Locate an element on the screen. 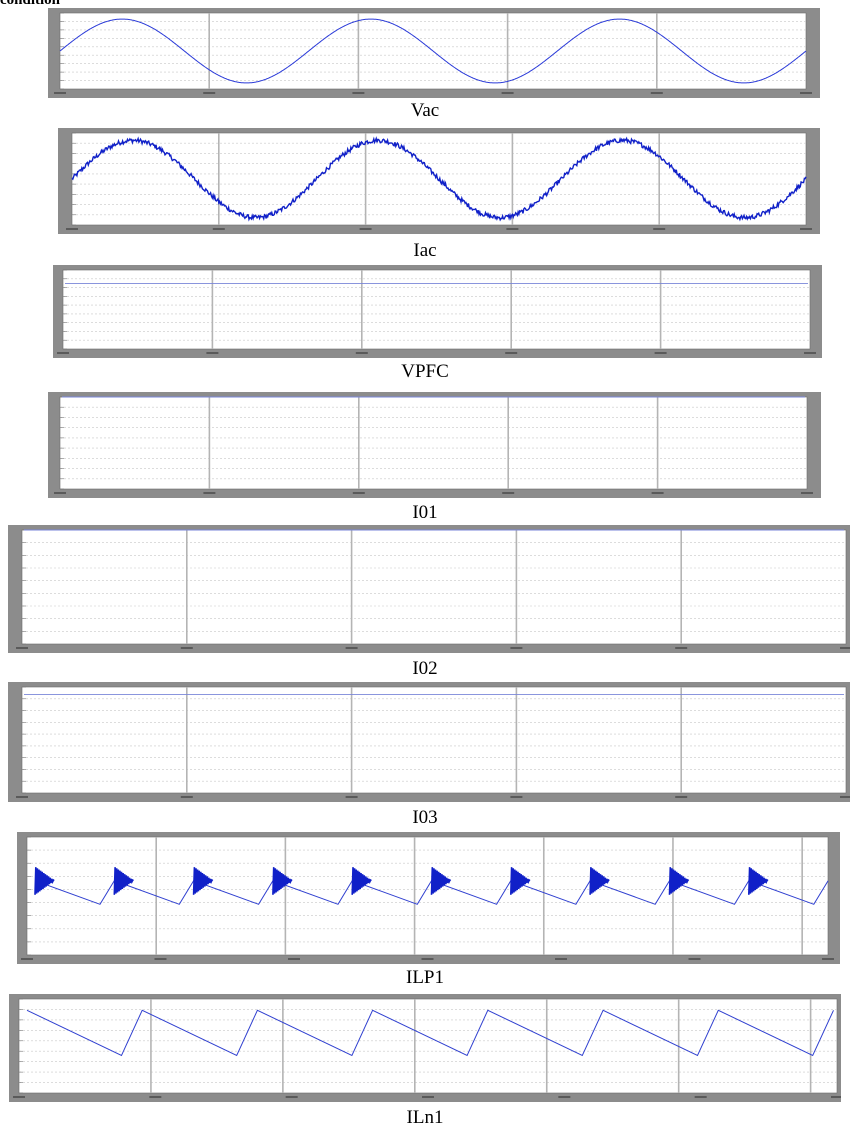  waveform-panel-i03 is located at coordinates (429, 742).